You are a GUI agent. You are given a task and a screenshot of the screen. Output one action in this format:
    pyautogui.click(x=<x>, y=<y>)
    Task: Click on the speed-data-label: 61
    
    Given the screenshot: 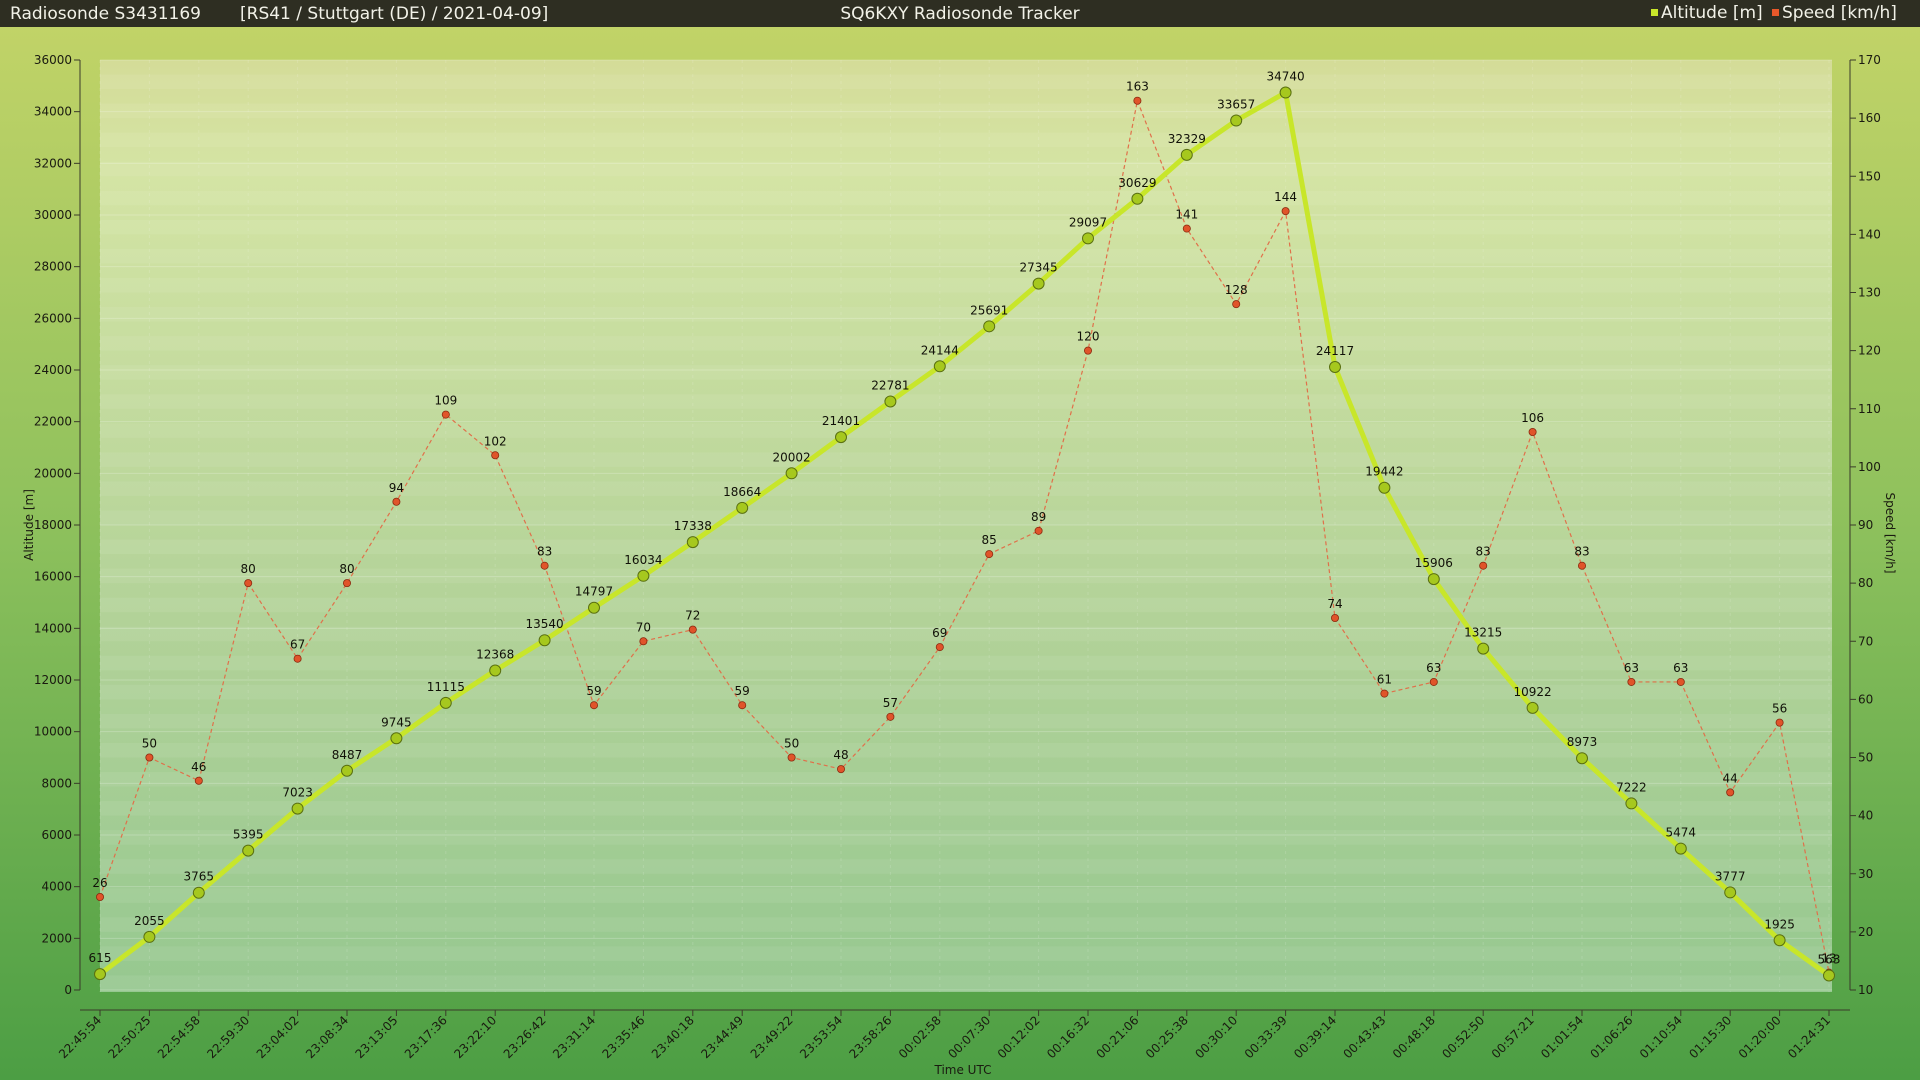 What is the action you would take?
    pyautogui.click(x=1384, y=680)
    